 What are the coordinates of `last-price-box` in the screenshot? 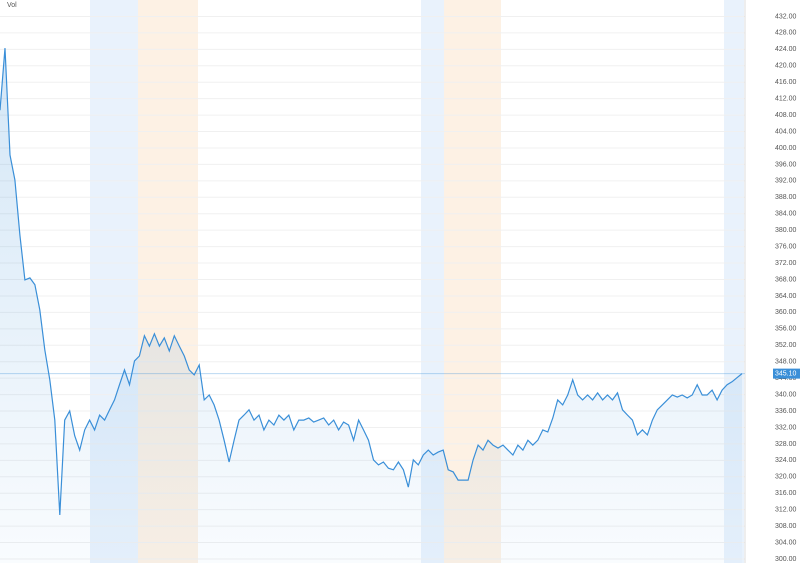 It's located at (786, 373).